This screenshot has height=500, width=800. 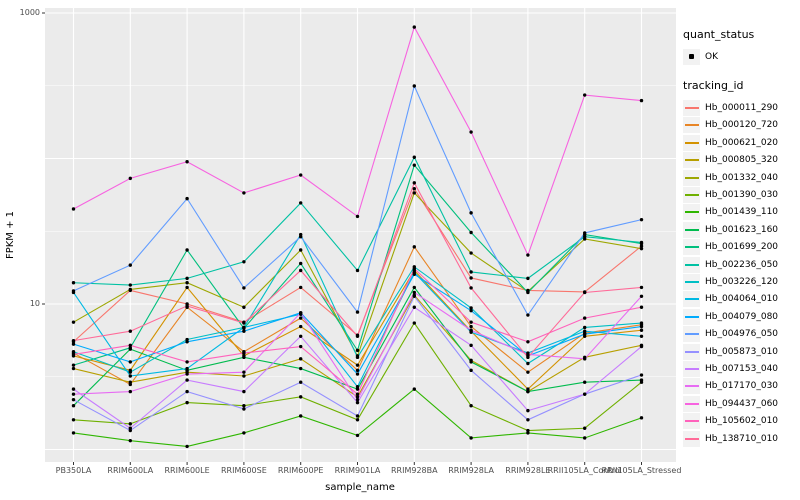 I want to click on x-tick-label-RRIM928BA: RRIM928BA, so click(x=414, y=470).